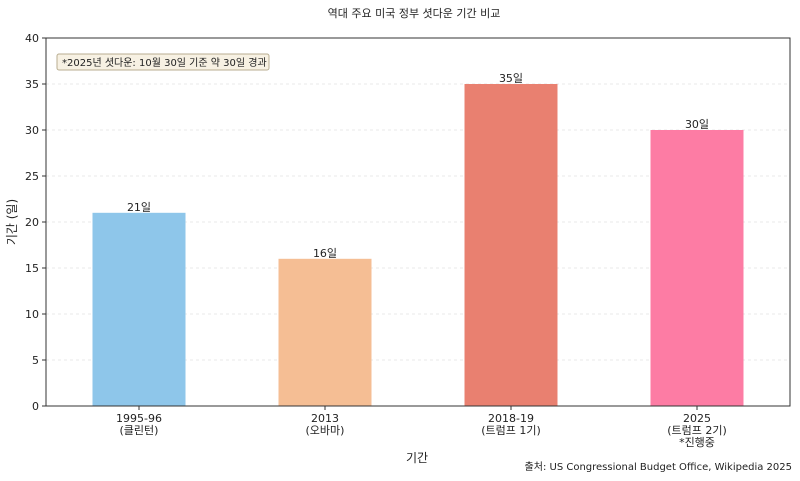 The width and height of the screenshot is (800, 481). Describe the element at coordinates (511, 424) in the screenshot. I see `x-tick-label: 2018-19 (트럼프 1기)` at that location.